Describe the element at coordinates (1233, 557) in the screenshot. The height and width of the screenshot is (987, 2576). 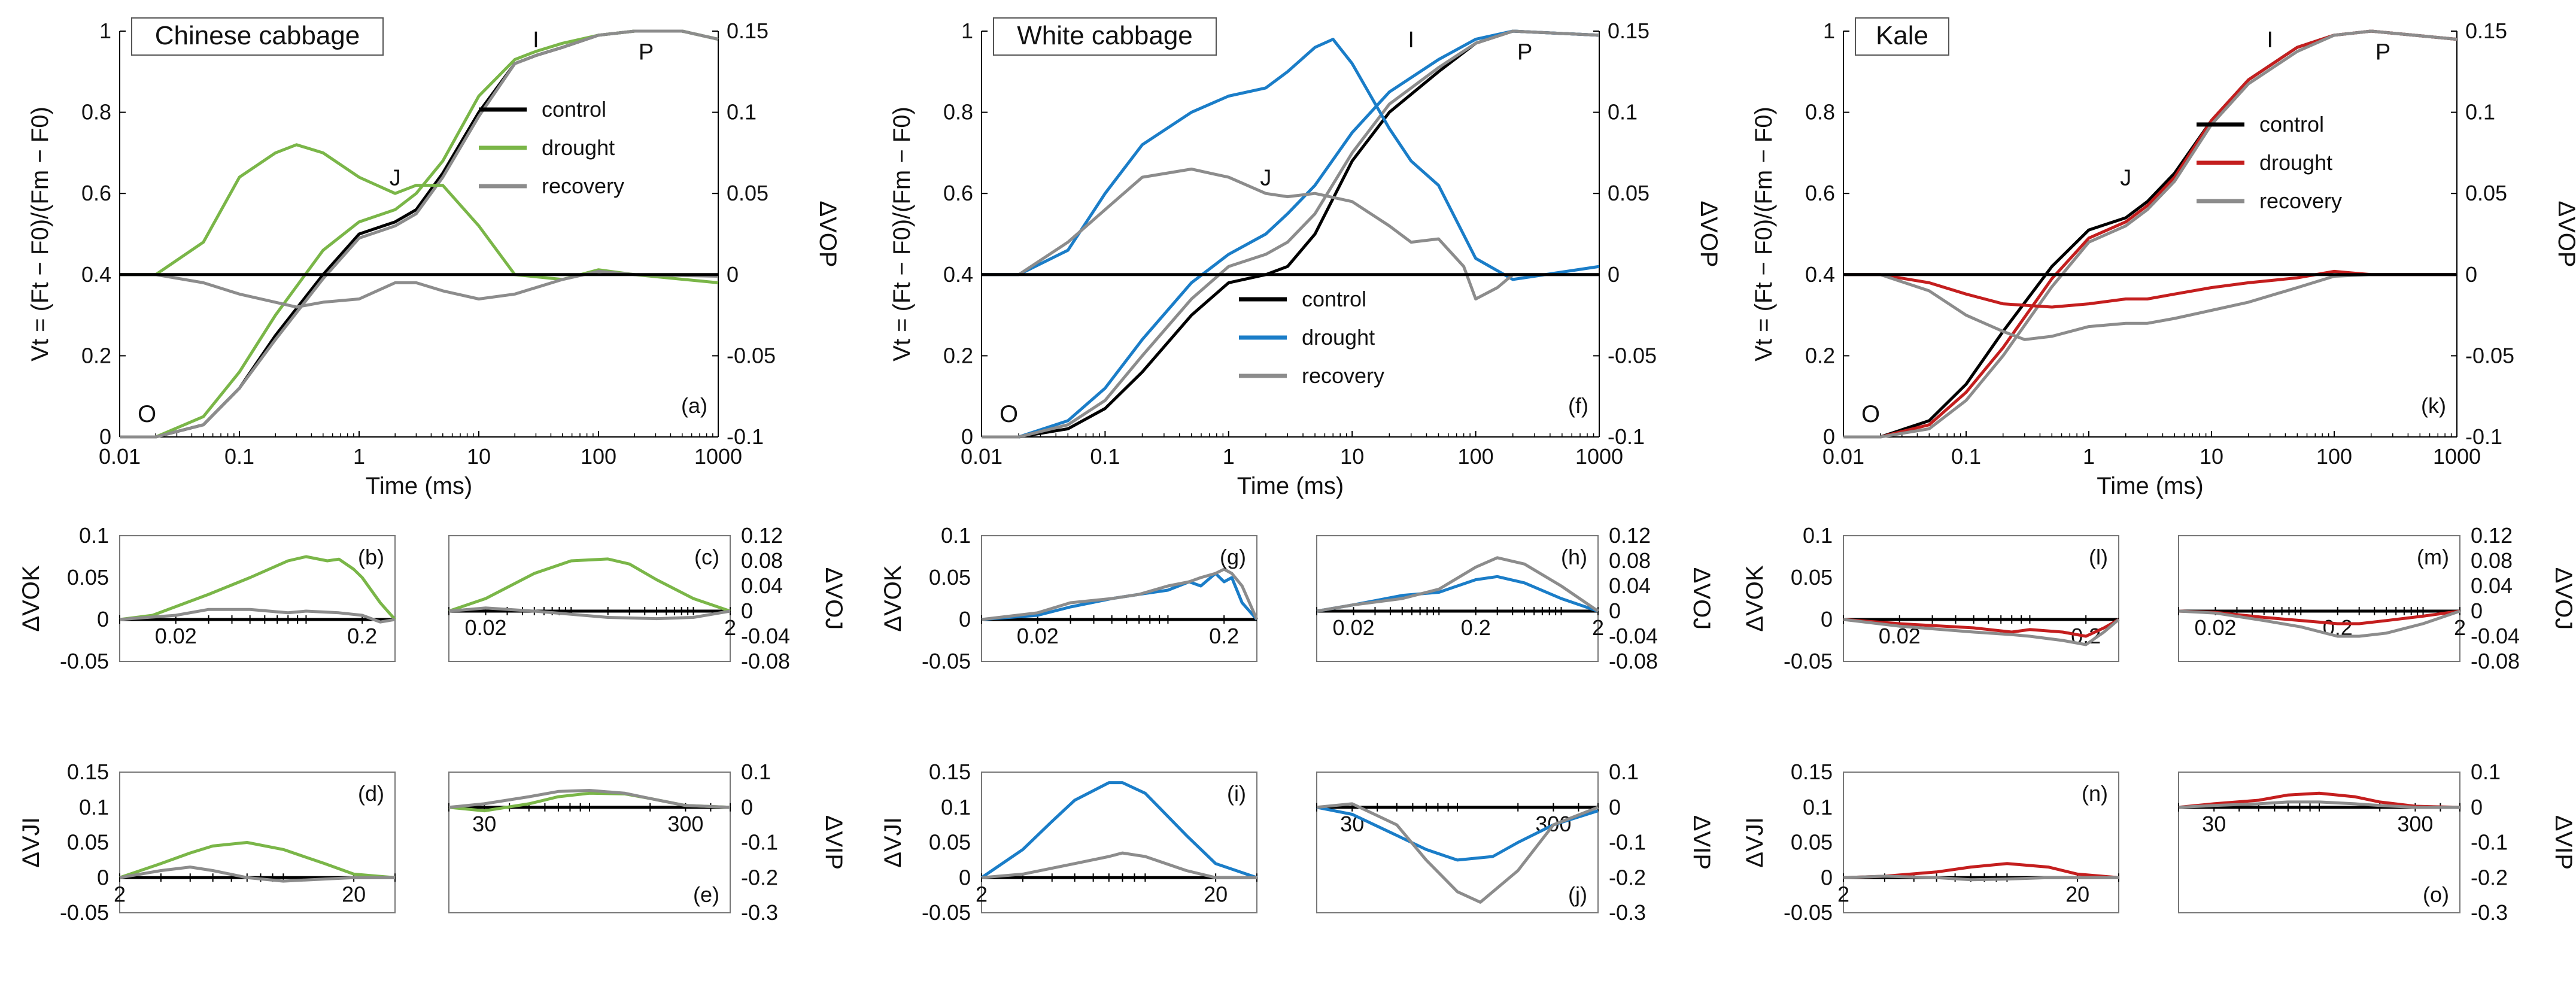
I see `panel-label: (g)` at that location.